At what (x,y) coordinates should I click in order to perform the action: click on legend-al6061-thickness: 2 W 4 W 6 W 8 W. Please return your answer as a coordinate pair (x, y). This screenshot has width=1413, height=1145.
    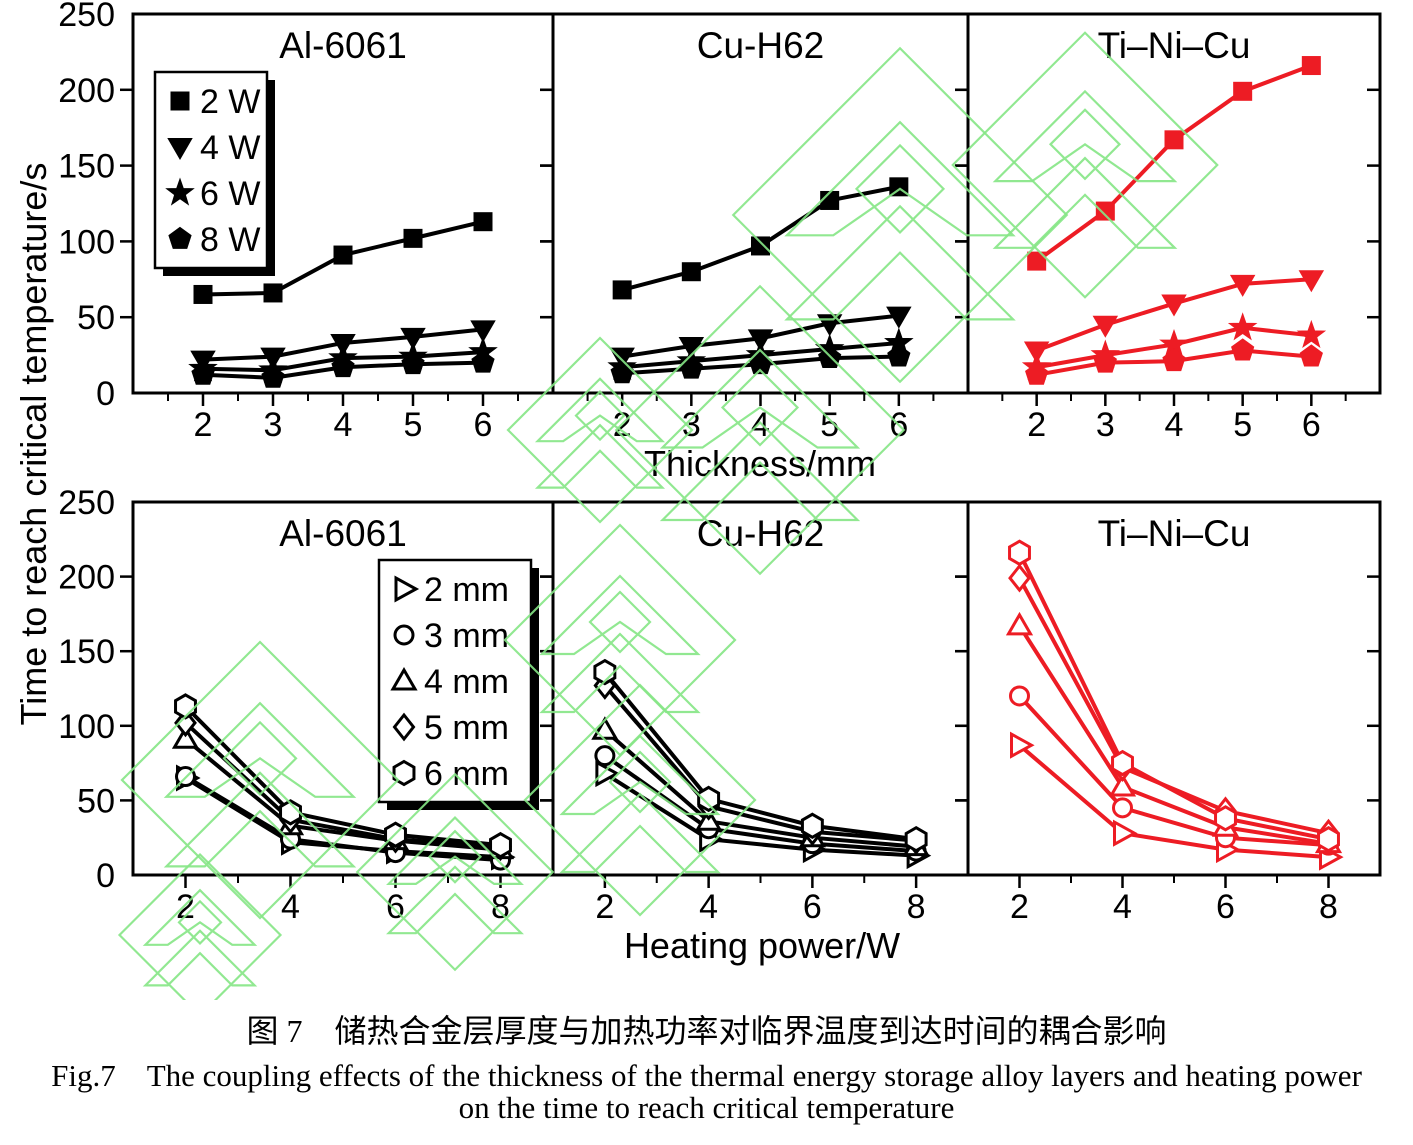
    Looking at the image, I should click on (214, 173).